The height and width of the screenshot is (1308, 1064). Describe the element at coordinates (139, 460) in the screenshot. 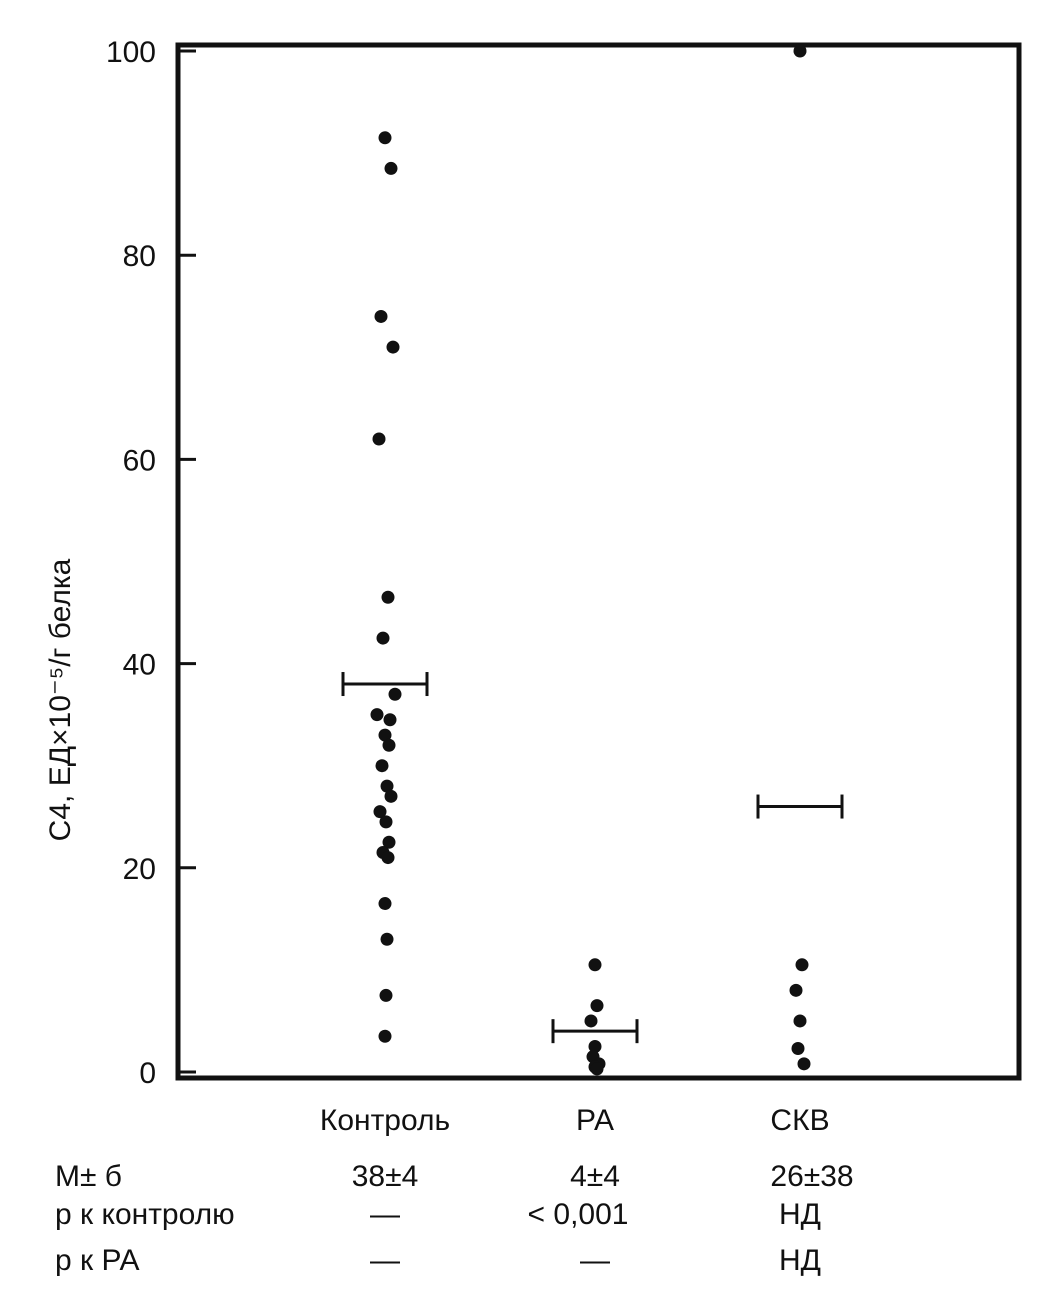

I see `y-tick-label: 60` at that location.